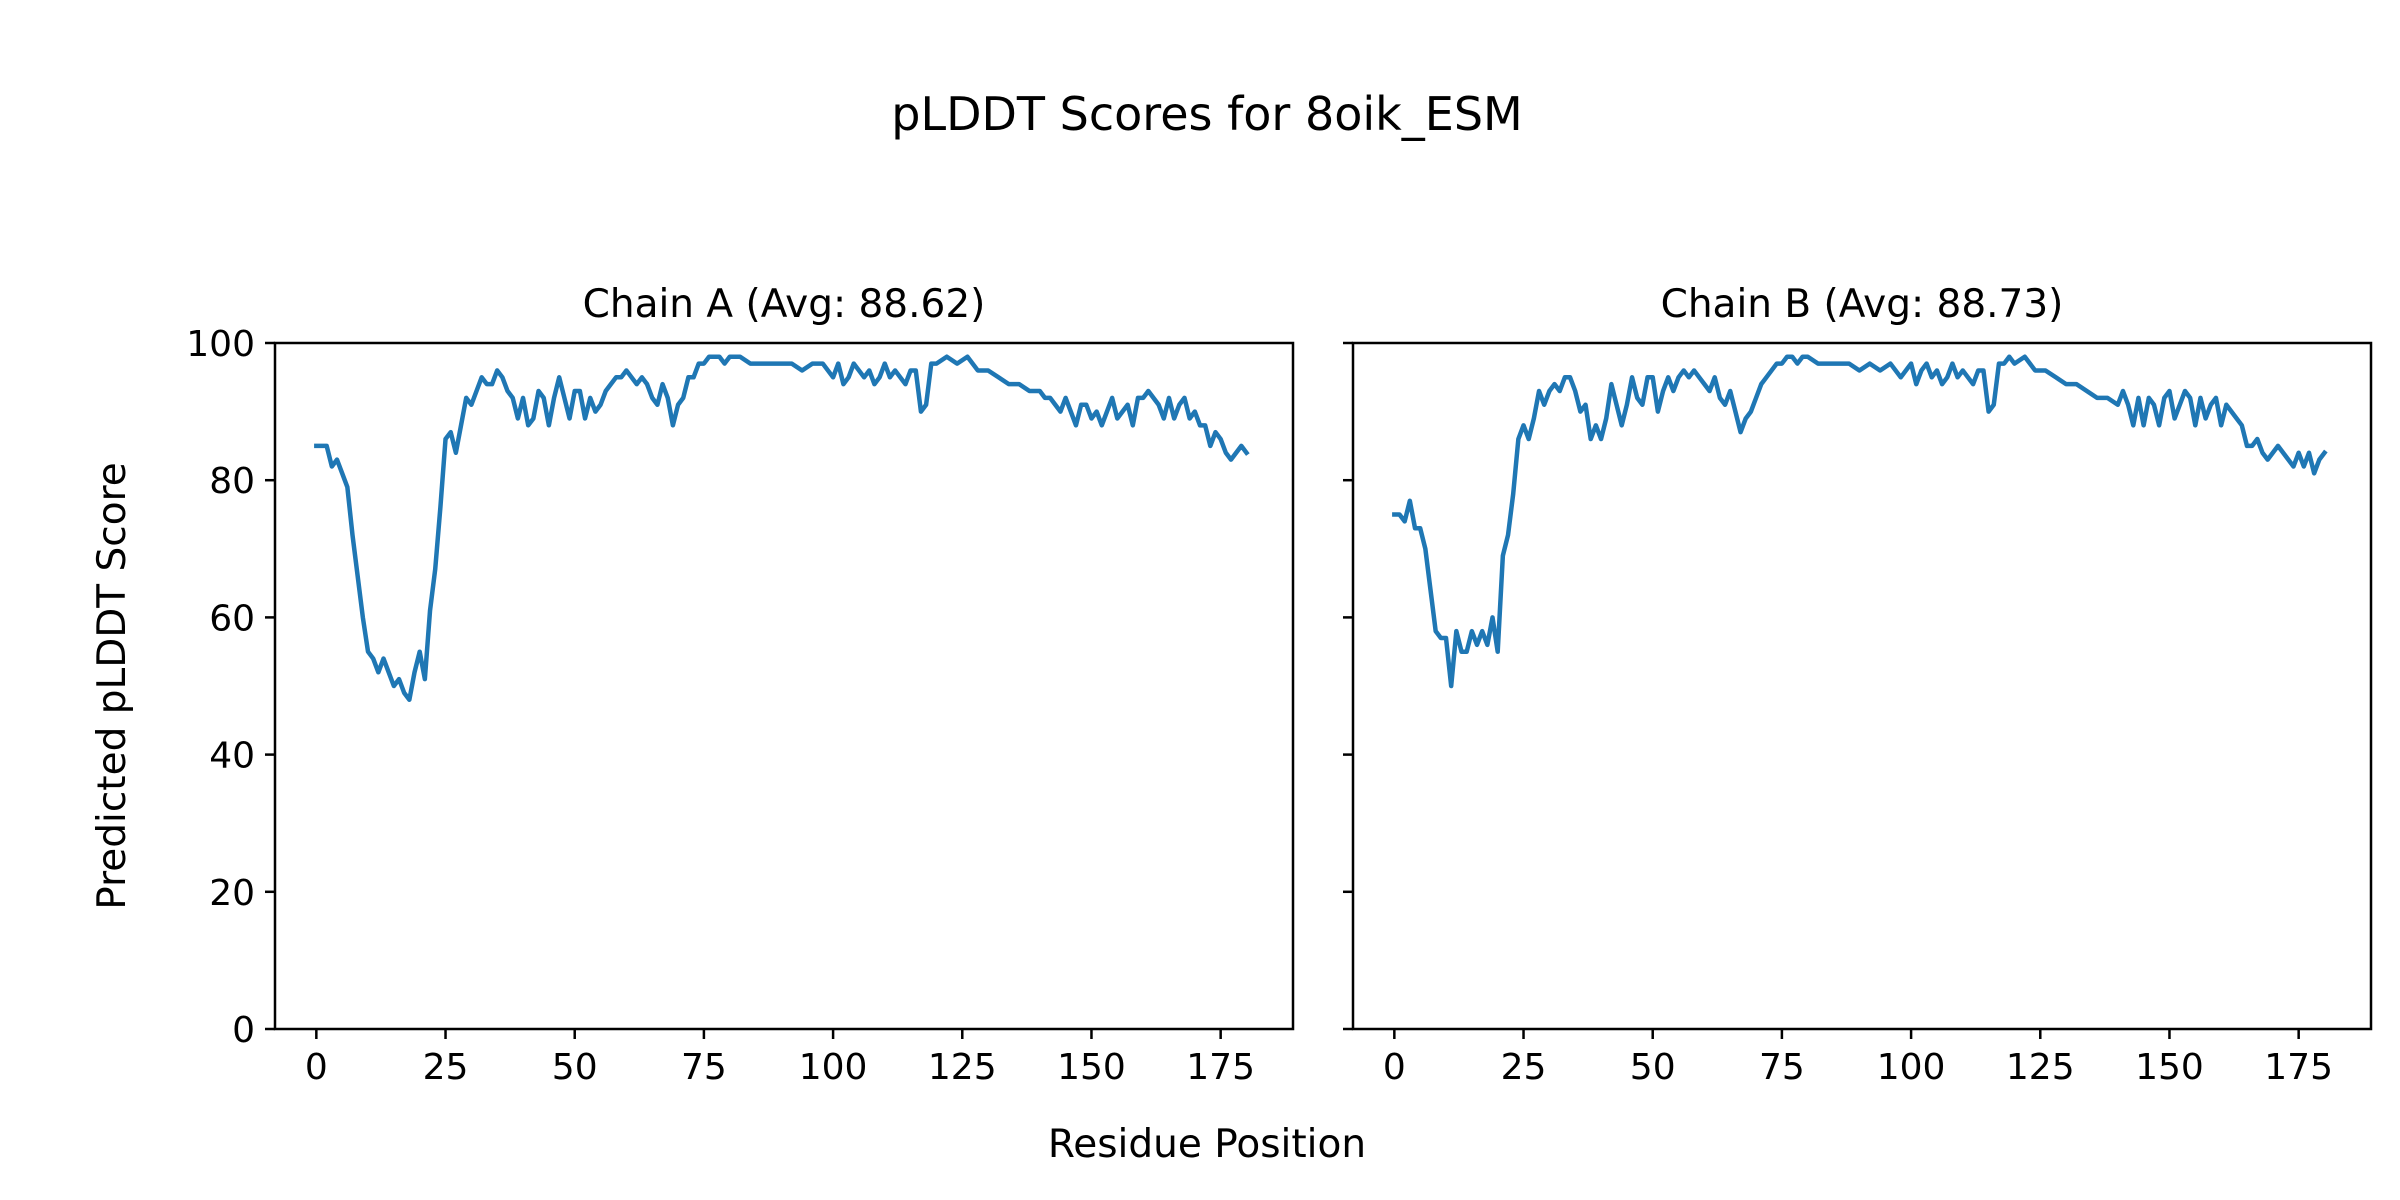 The height and width of the screenshot is (1200, 2400). What do you see at coordinates (784, 304) in the screenshot?
I see `panel-title: Chain A (Avg: 88.62)` at bounding box center [784, 304].